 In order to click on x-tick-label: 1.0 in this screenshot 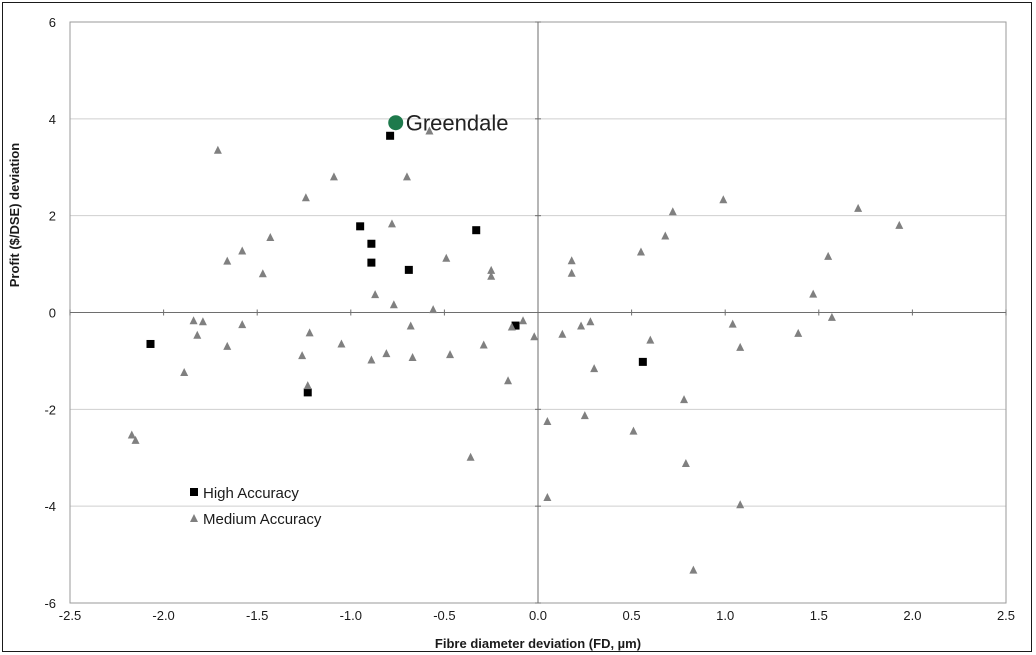, I will do `click(725, 615)`.